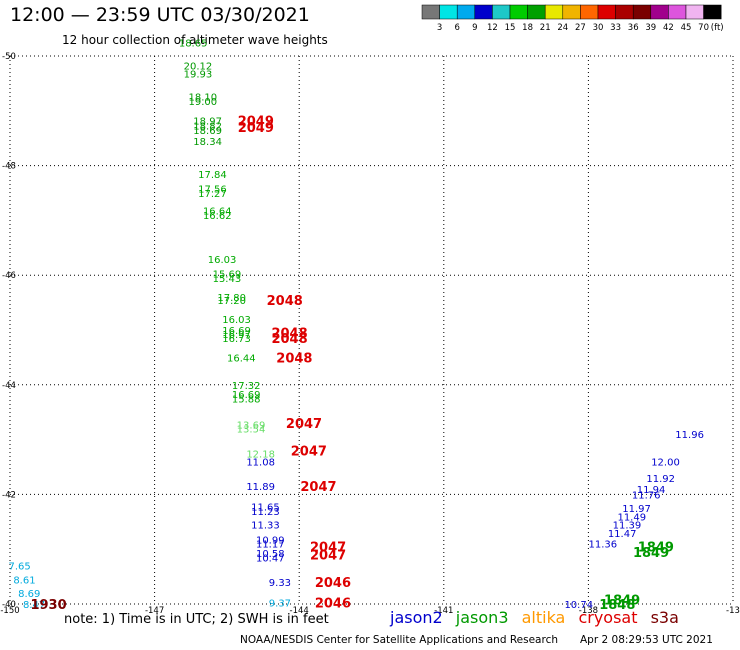 The height and width of the screenshot is (650, 740). I want to click on wave-height-label: 13.54, so click(251, 430).